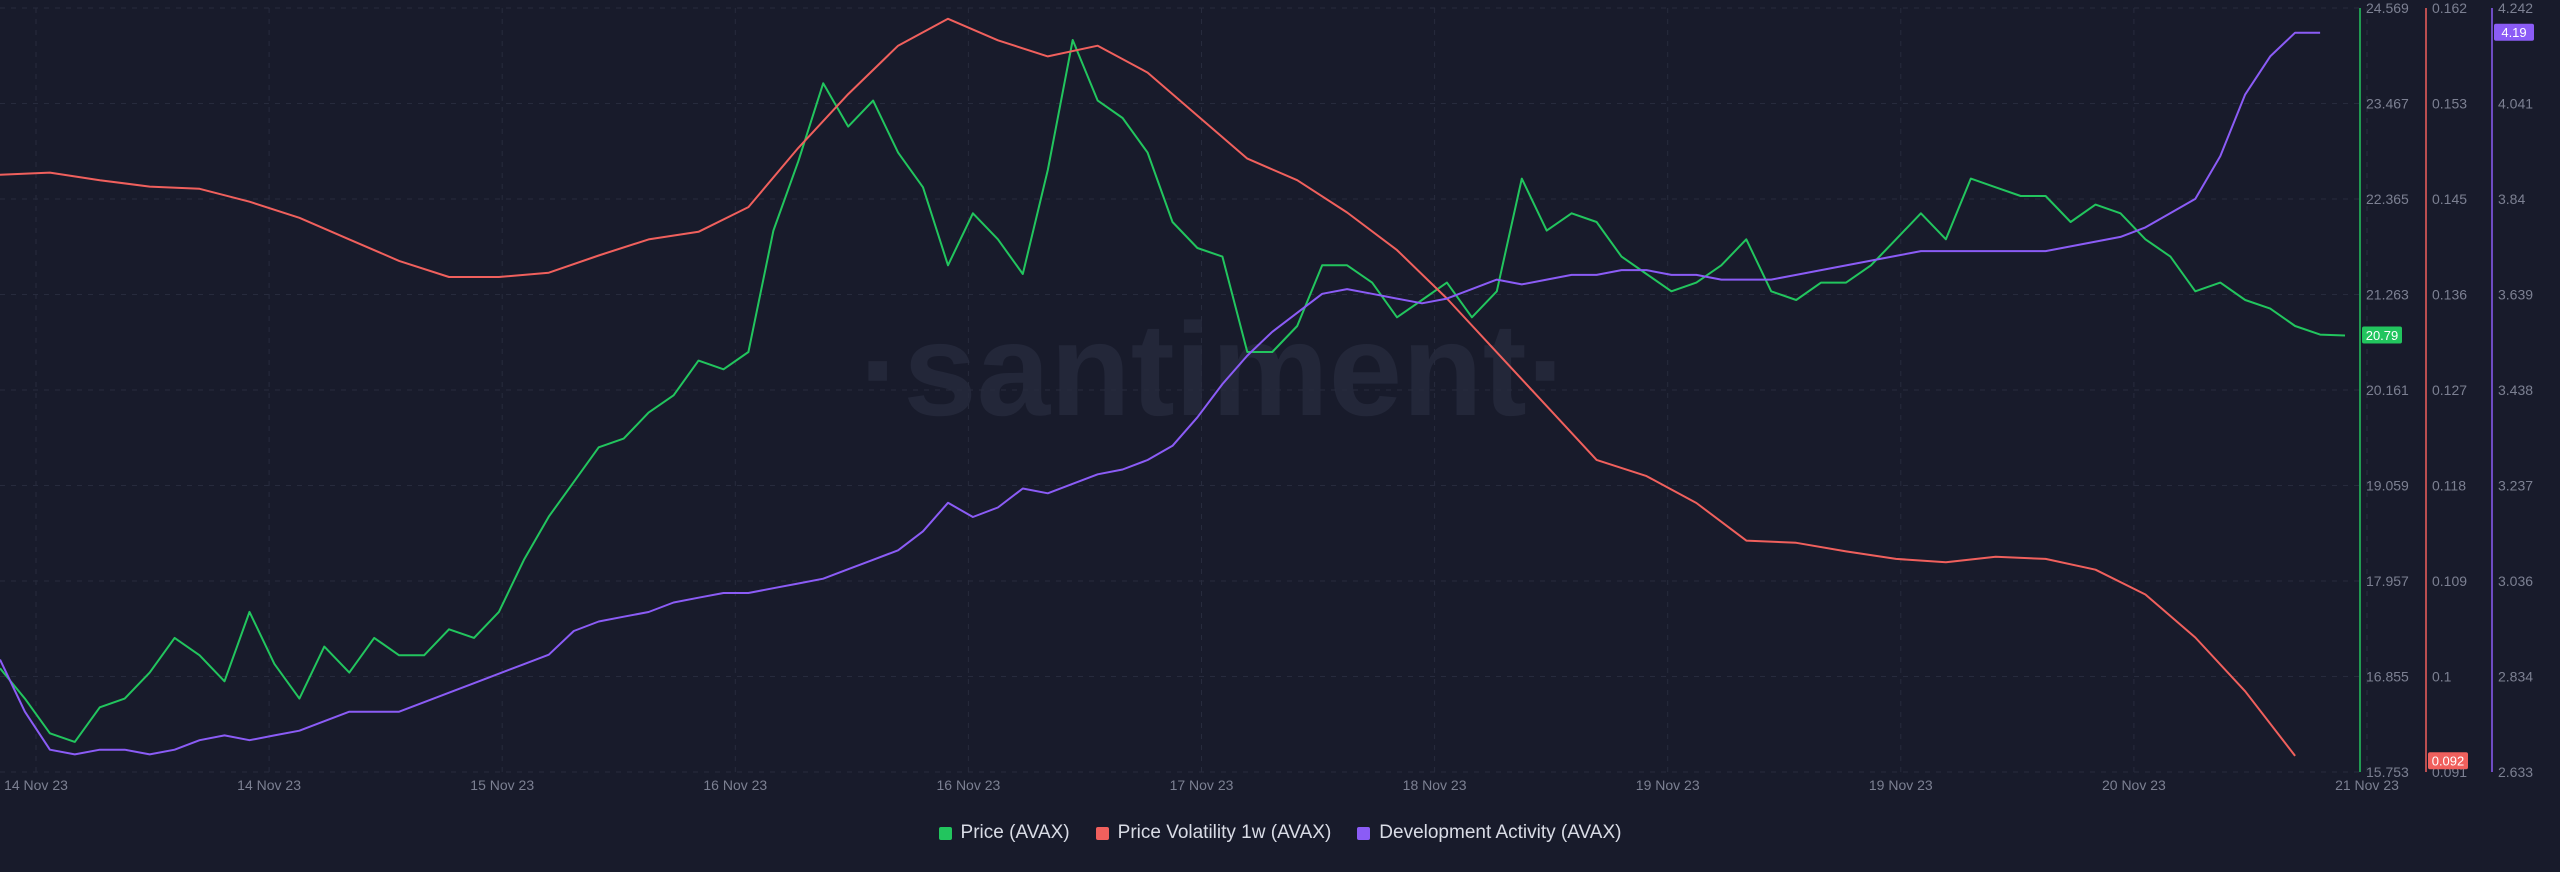 This screenshot has width=2560, height=872. Describe the element at coordinates (2442, 677) in the screenshot. I see `y-tick-label-volatility: 0.1` at that location.